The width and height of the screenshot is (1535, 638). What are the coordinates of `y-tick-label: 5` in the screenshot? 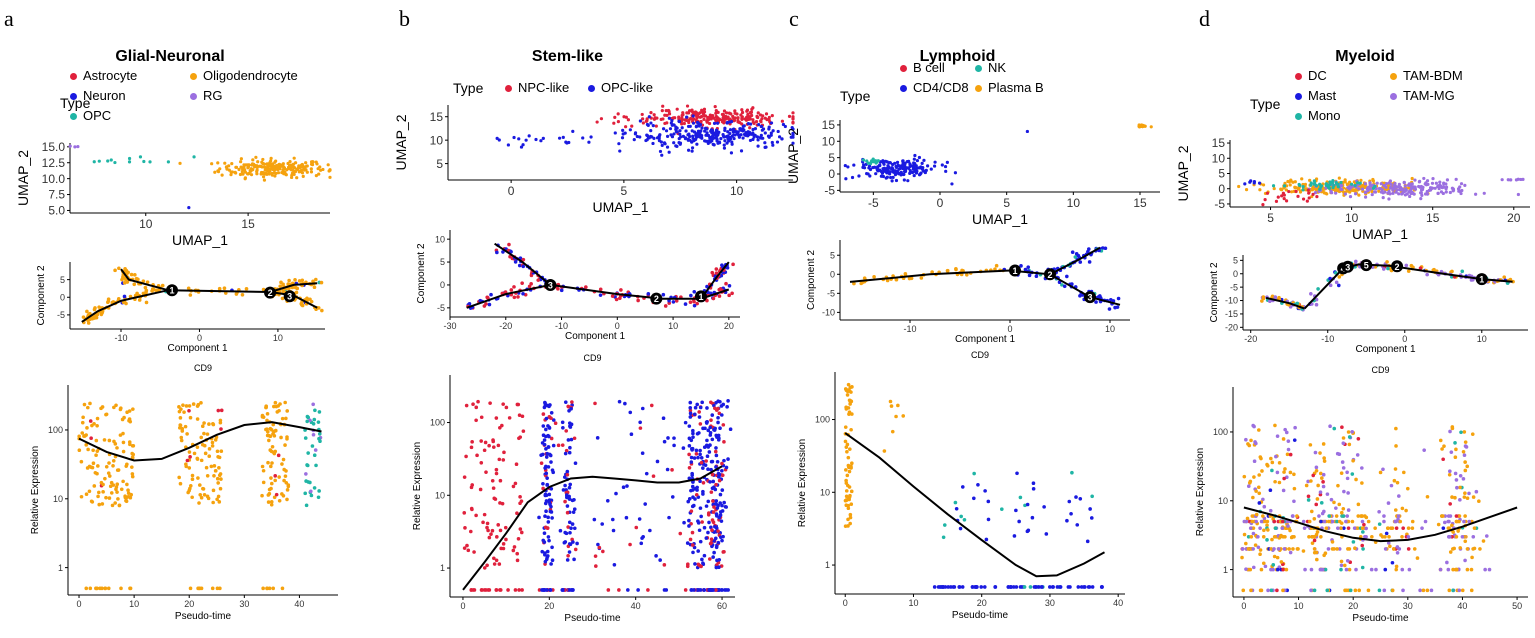 It's located at (439, 164).